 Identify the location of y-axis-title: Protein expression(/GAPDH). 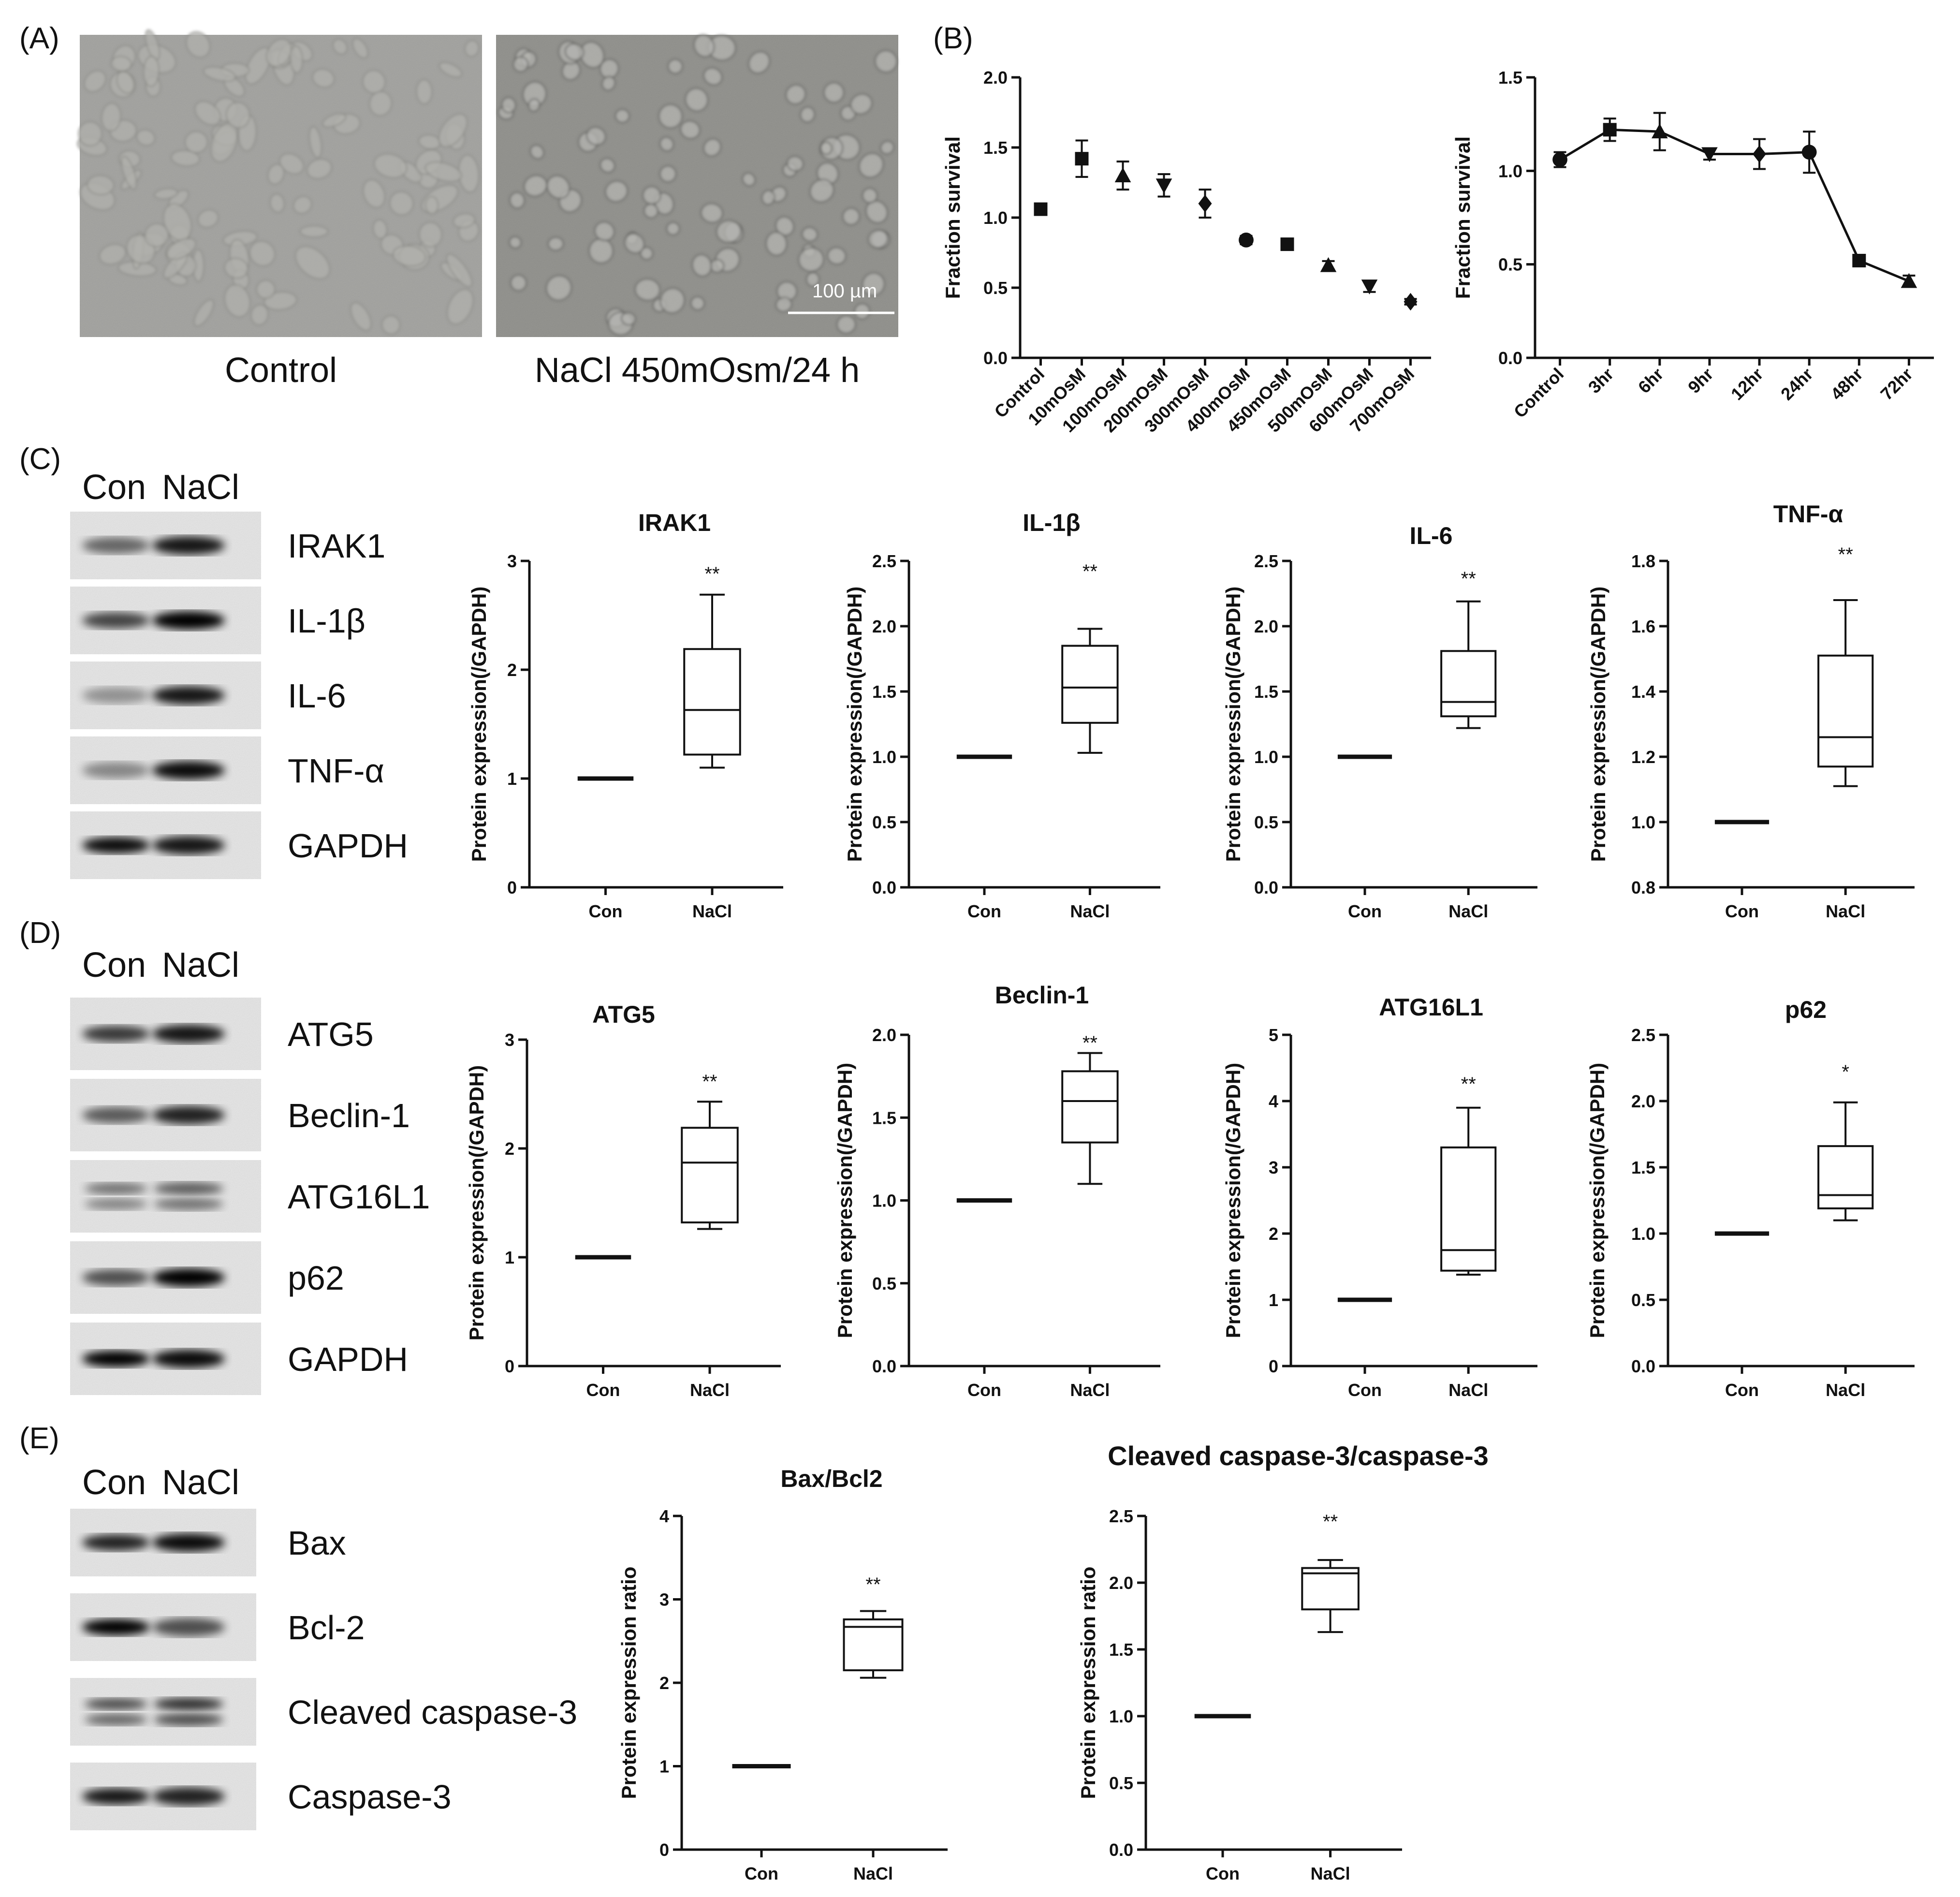
(476, 1202).